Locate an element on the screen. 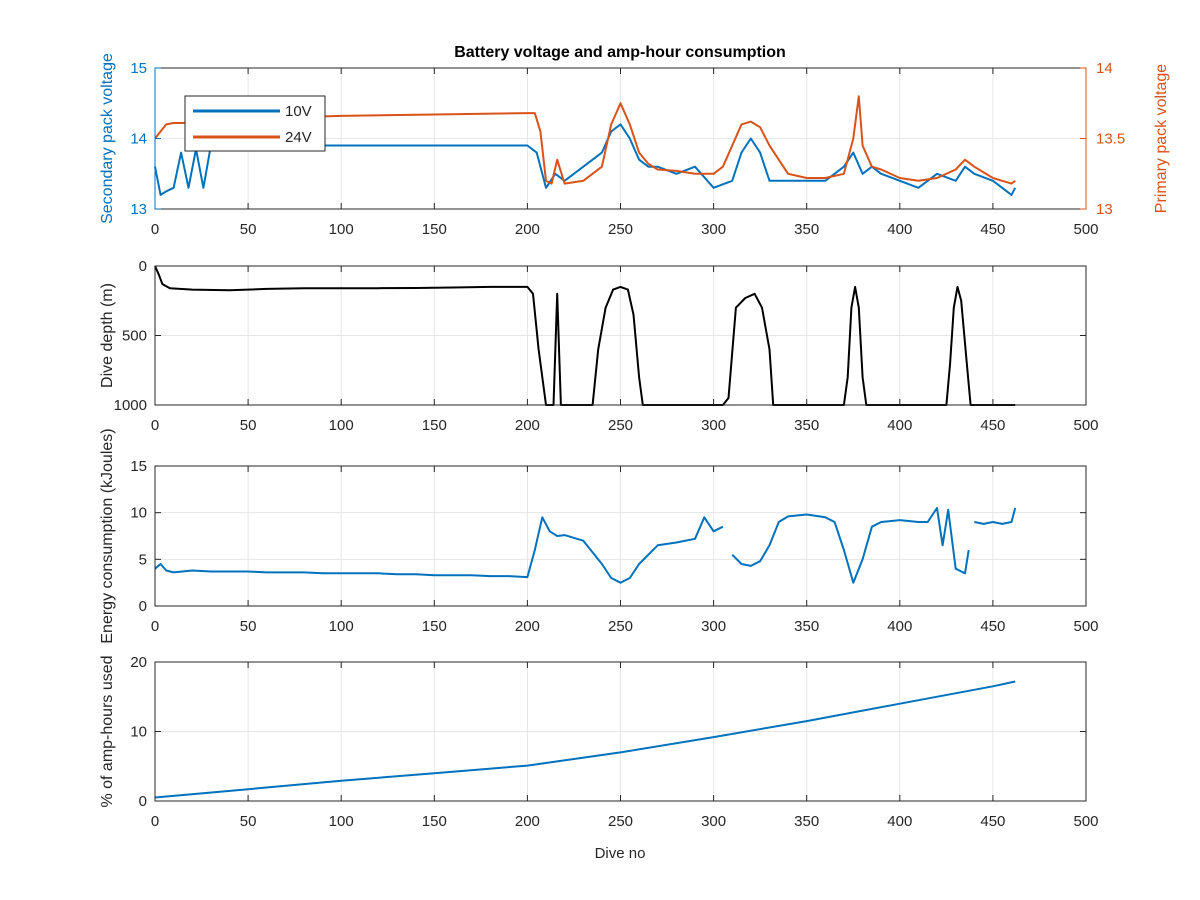  y2-tick-label: 13.5 is located at coordinates (1110, 139).